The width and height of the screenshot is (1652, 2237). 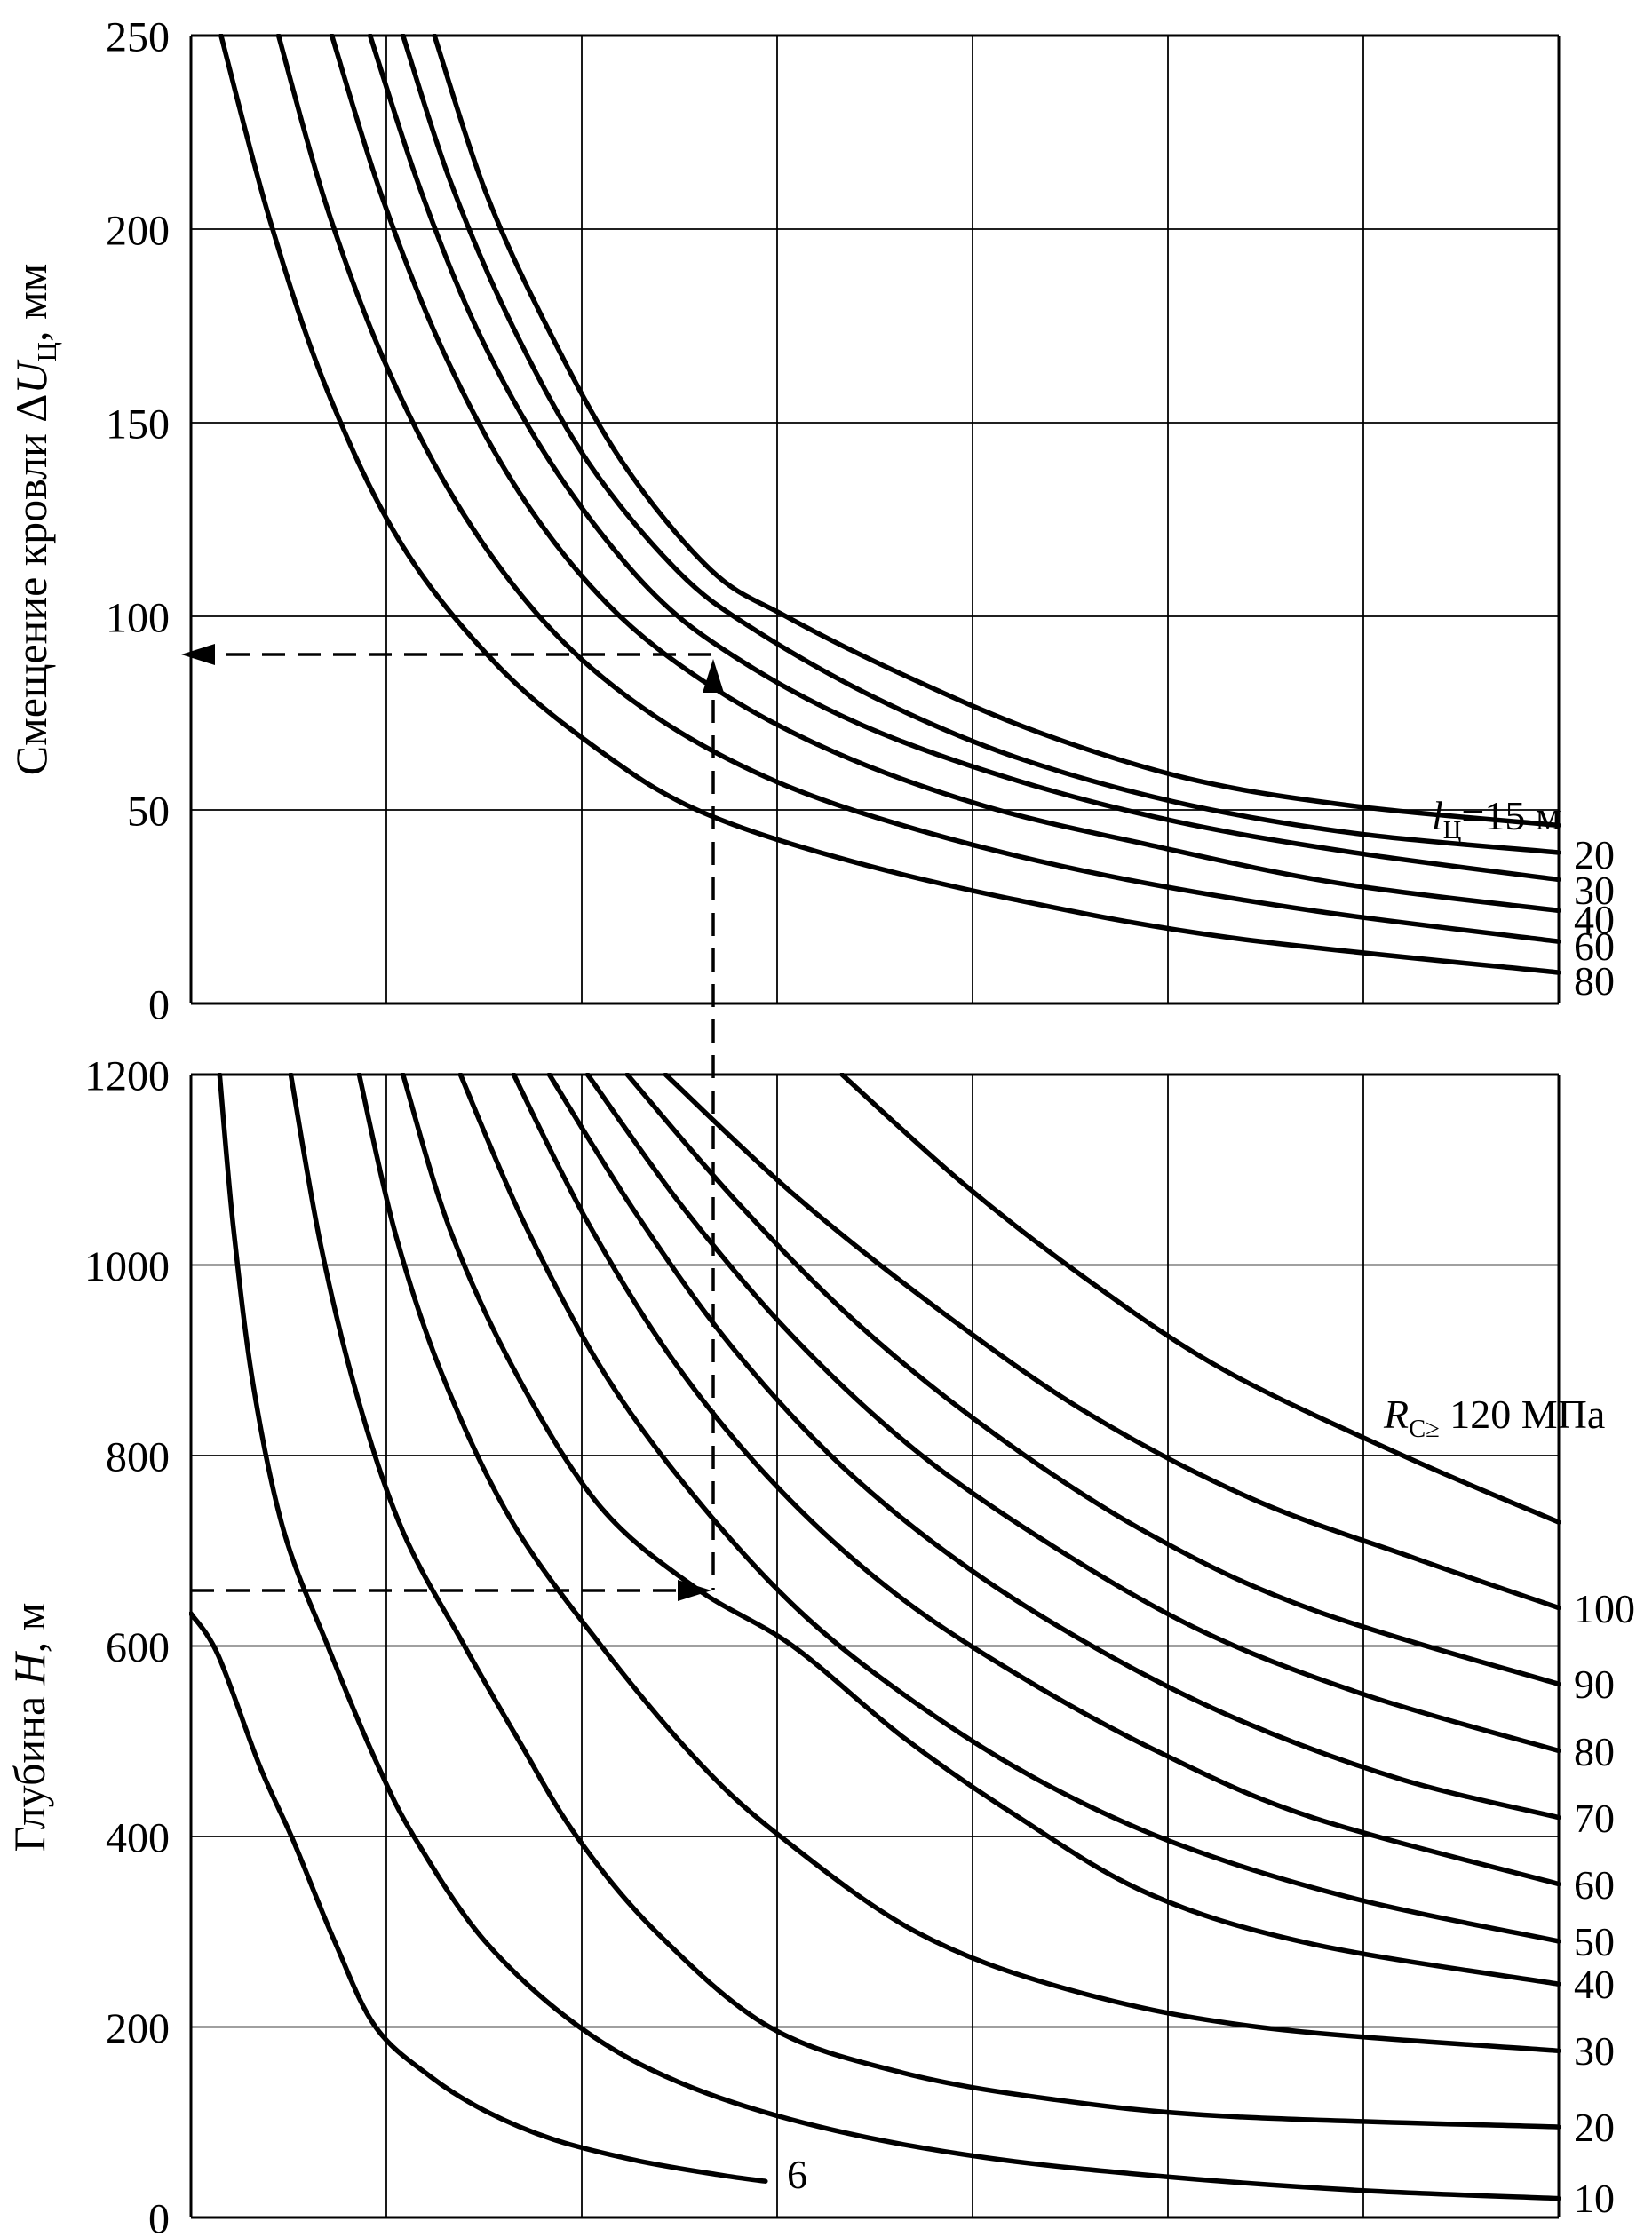 I want to click on curve-label-rc-100: 100, so click(x=1604, y=1608).